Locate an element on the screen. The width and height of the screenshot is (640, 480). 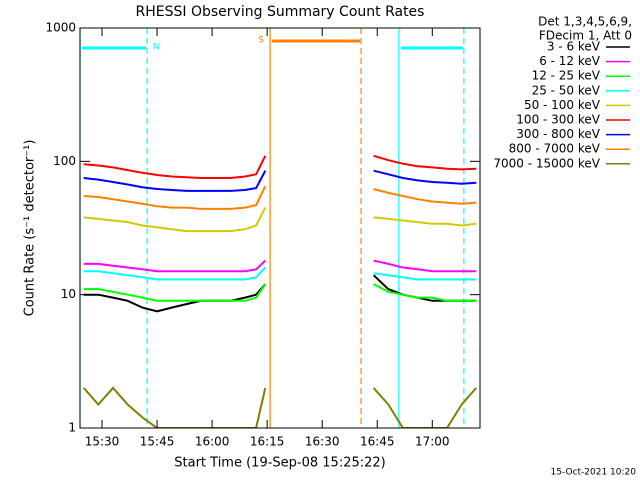
legend-label: 3 - 6 keV is located at coordinates (574, 47).